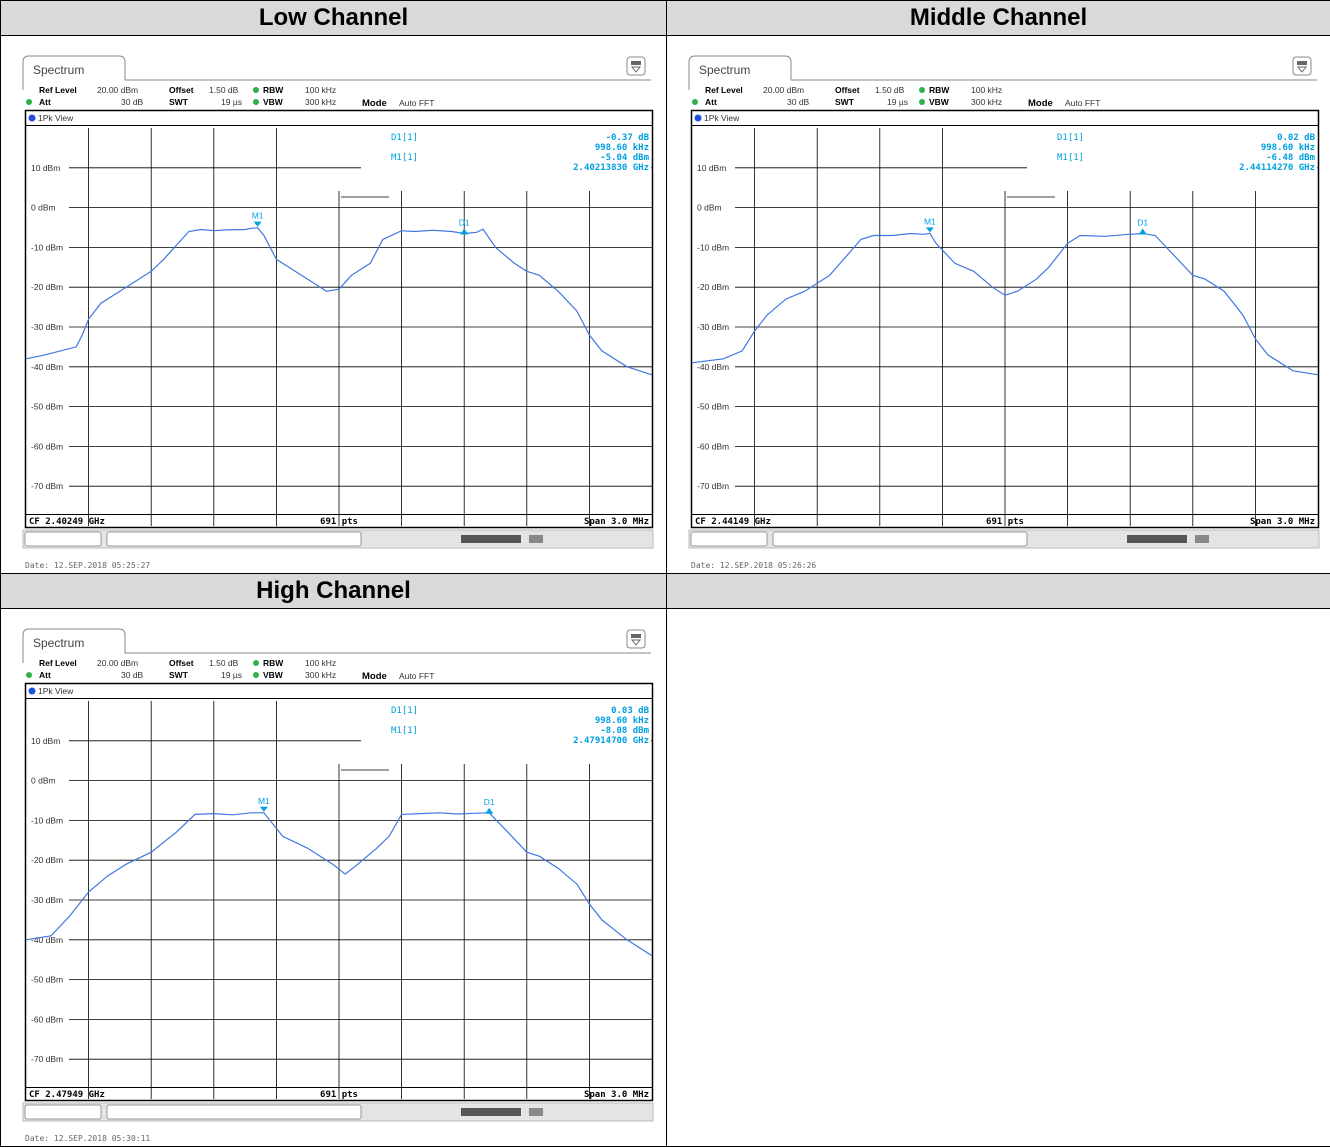 Image resolution: width=1330 pixels, height=1148 pixels. I want to click on mode-label: Mode, so click(374, 676).